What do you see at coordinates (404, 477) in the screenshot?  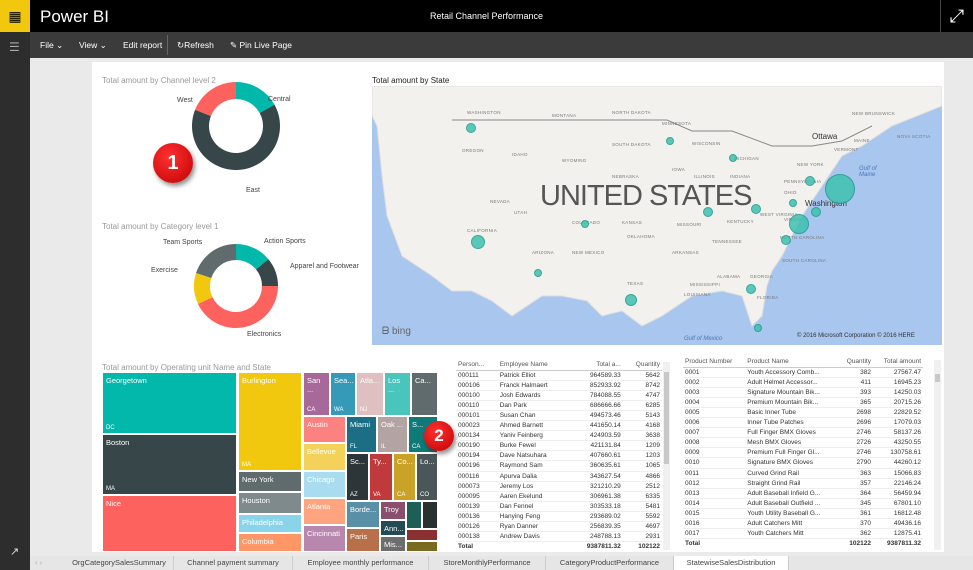 I see `treemap-tile: Co... CA` at bounding box center [404, 477].